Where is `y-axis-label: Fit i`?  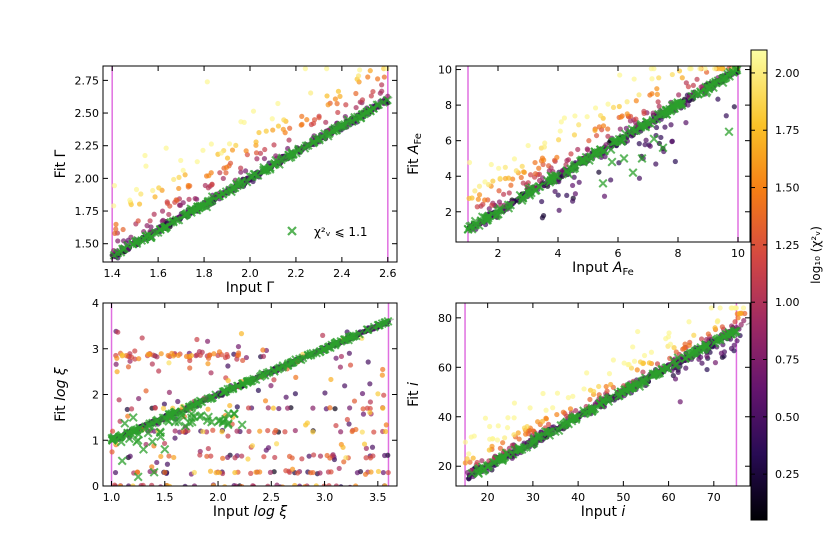 y-axis-label: Fit i is located at coordinates (414, 394).